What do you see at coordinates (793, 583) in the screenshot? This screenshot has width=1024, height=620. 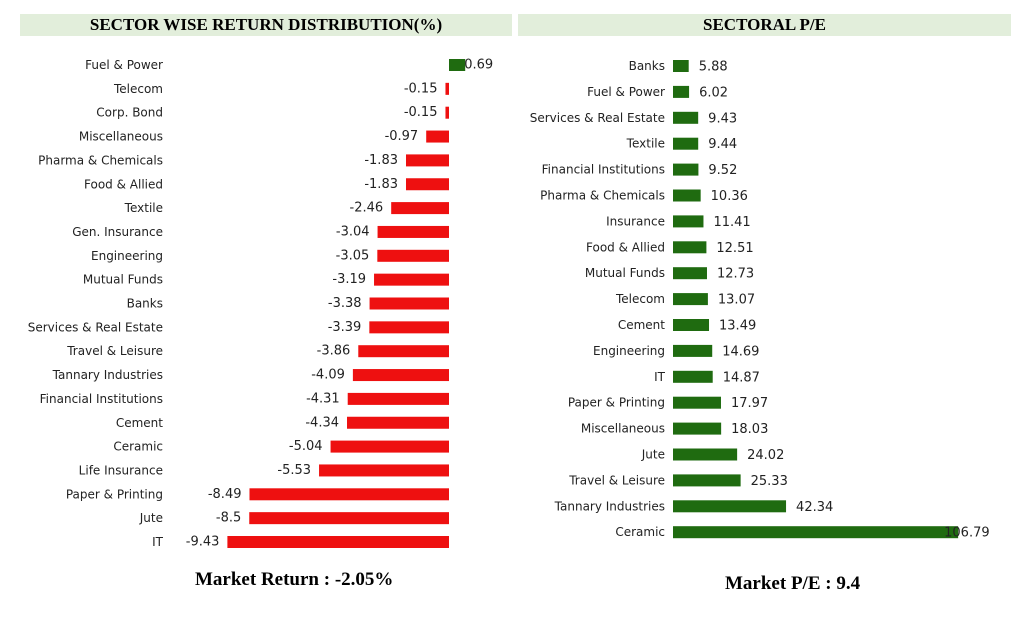 I see `market-pe-summary: Market P/E : 9.4` at bounding box center [793, 583].